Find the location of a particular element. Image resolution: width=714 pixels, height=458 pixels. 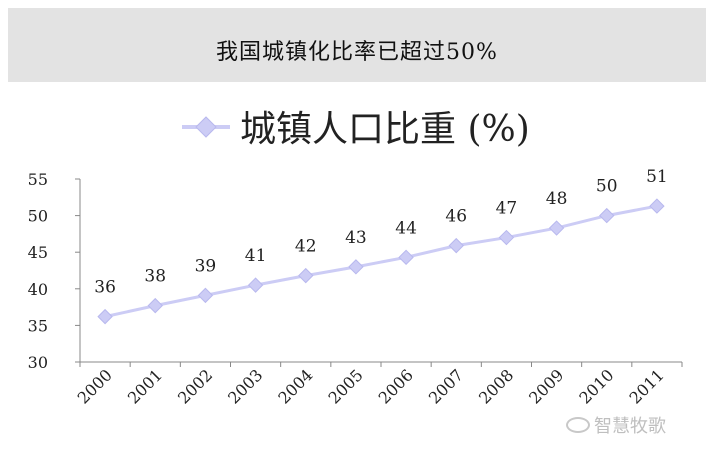

y-tick-label: 40 is located at coordinates (38, 289).